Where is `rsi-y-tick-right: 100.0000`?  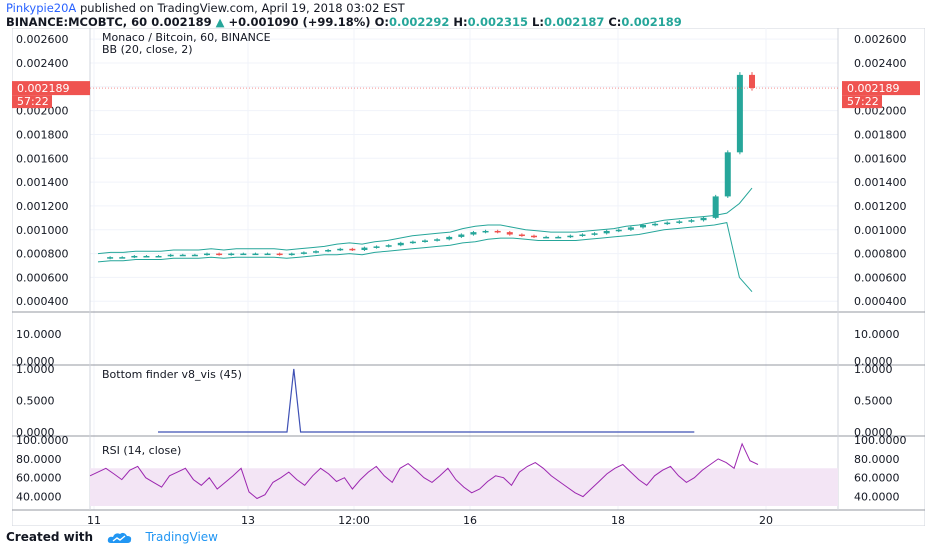 rsi-y-tick-right: 100.0000 is located at coordinates (880, 440).